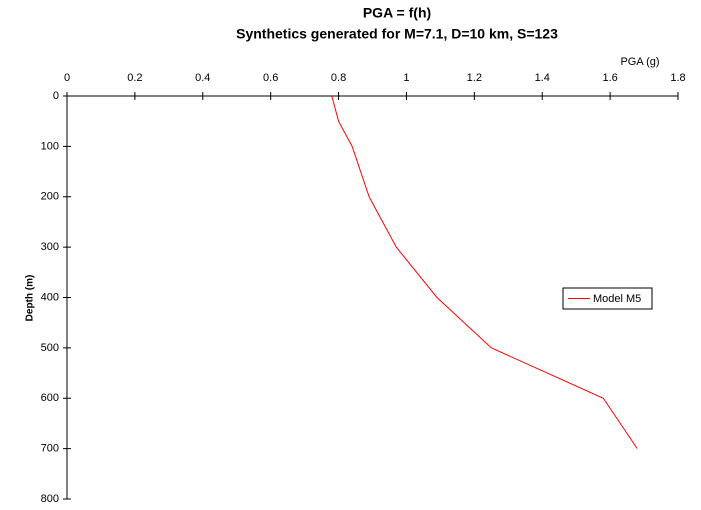 This screenshot has width=701, height=510. What do you see at coordinates (50, 398) in the screenshot?
I see `y-tick-label: 600` at bounding box center [50, 398].